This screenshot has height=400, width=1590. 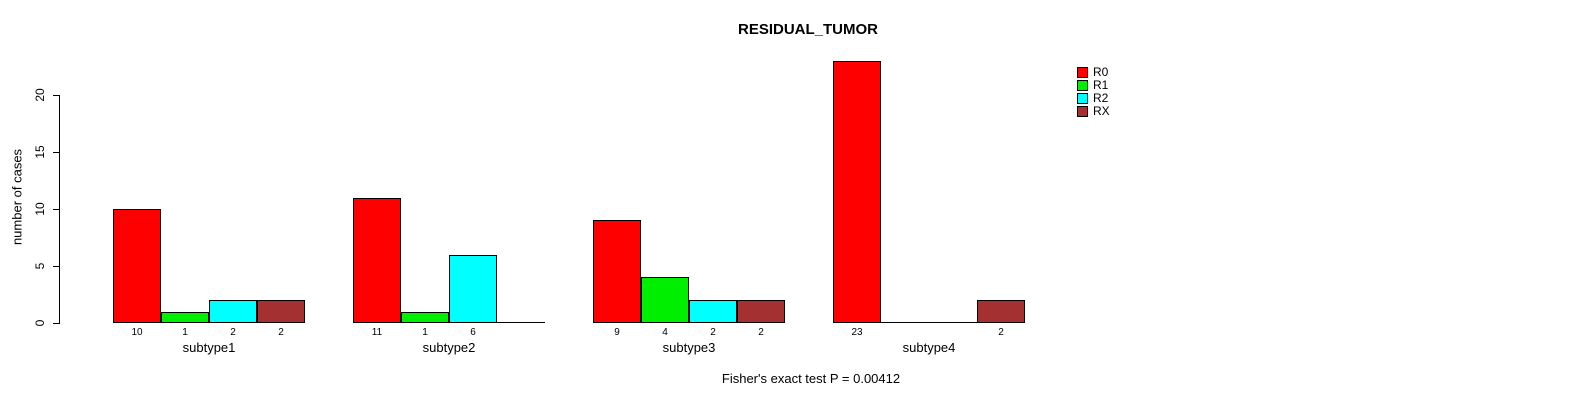 I want to click on bar-R2-subtype1, so click(x=233, y=311).